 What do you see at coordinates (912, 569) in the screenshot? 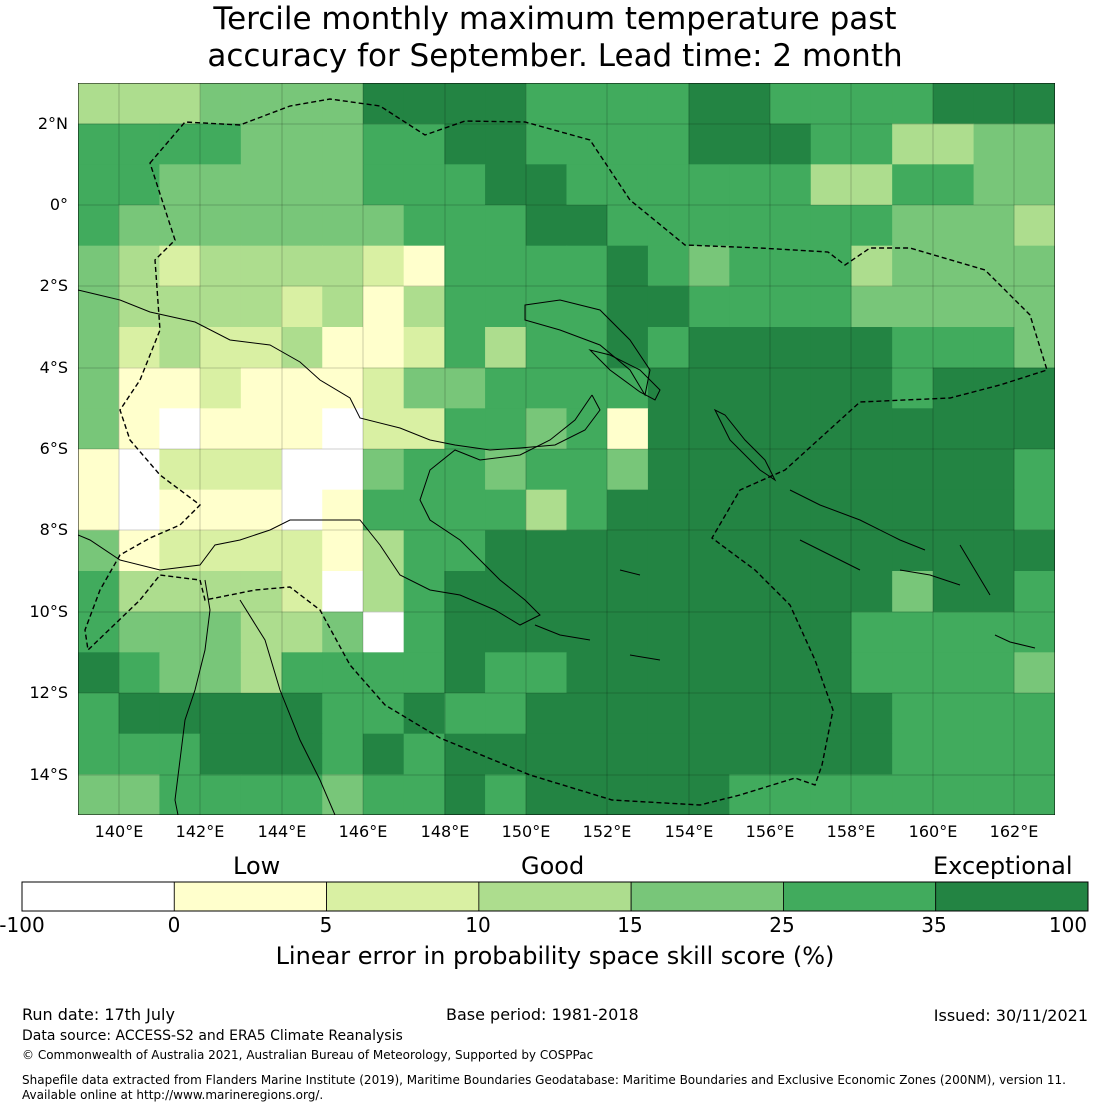
I see `solomon-islands-chain` at bounding box center [912, 569].